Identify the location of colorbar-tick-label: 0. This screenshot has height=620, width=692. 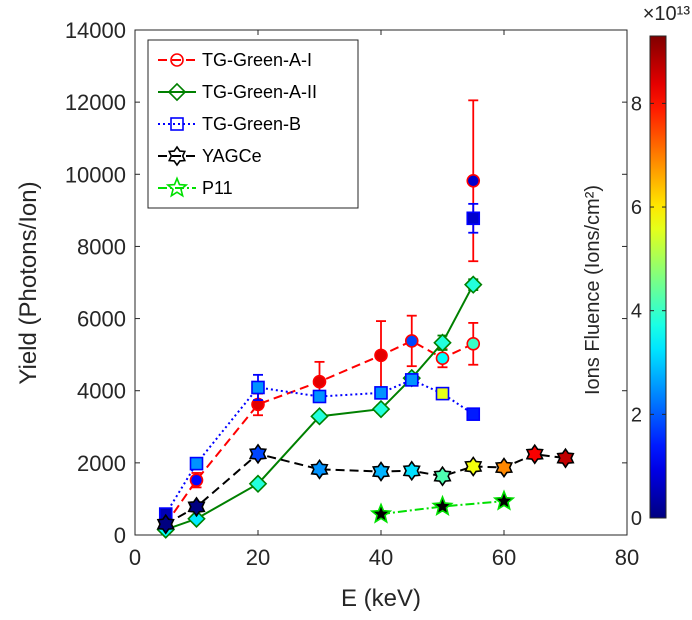
(636, 519).